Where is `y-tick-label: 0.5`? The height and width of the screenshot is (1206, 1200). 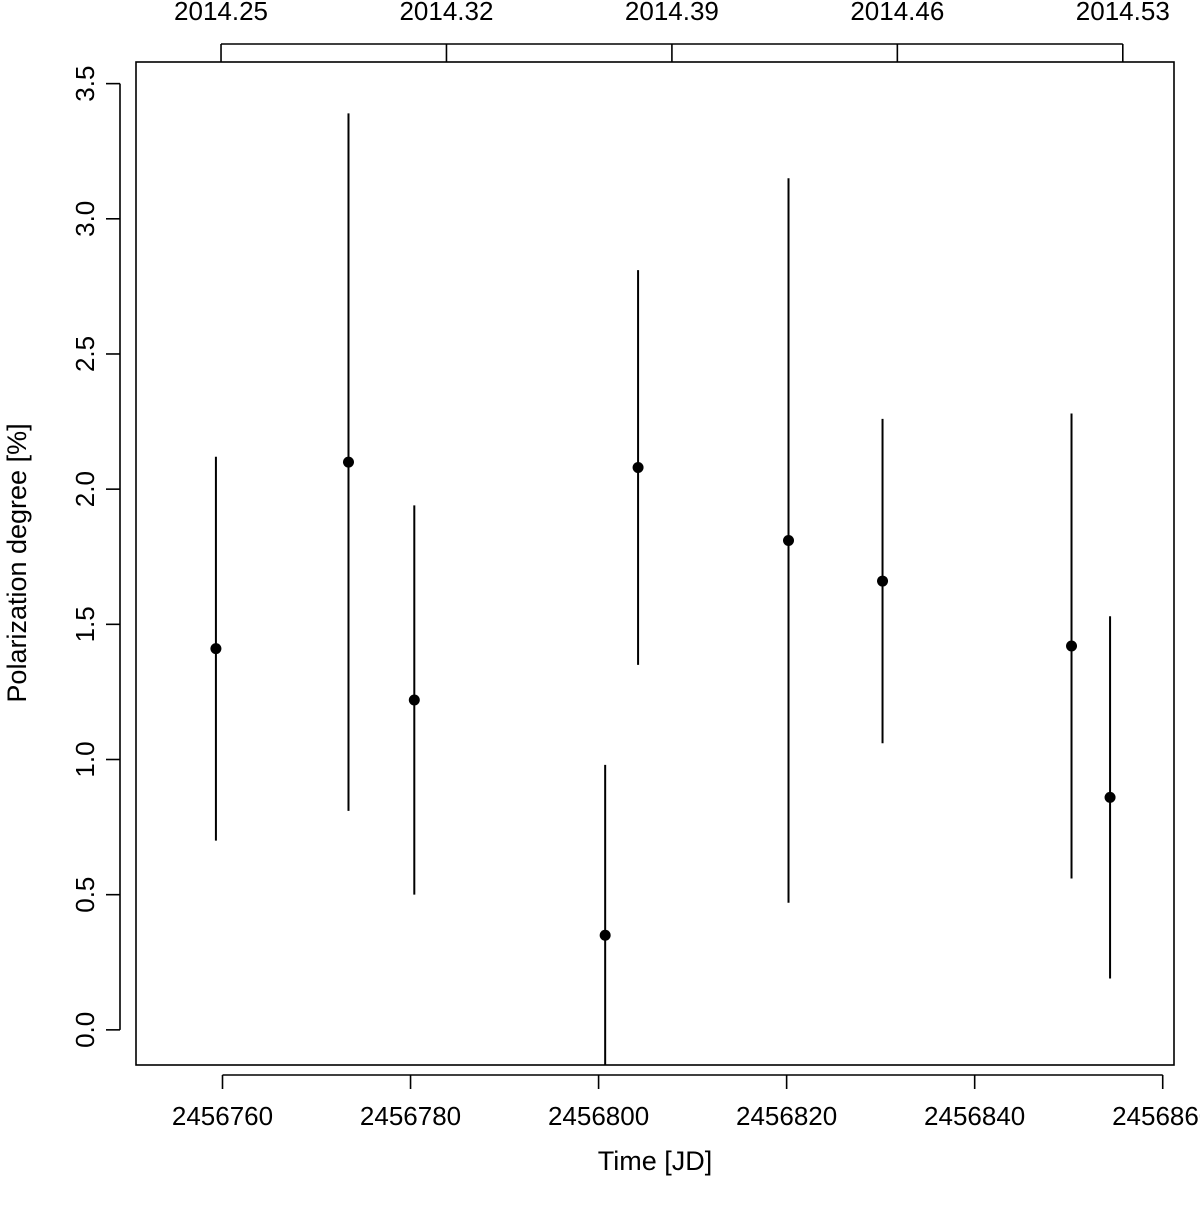
y-tick-label: 0.5 is located at coordinates (85, 895).